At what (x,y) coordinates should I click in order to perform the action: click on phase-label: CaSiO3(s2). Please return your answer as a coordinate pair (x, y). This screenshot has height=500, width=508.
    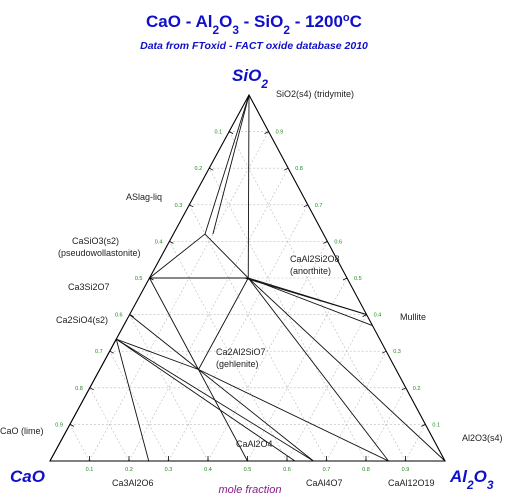
    Looking at the image, I should click on (95, 241).